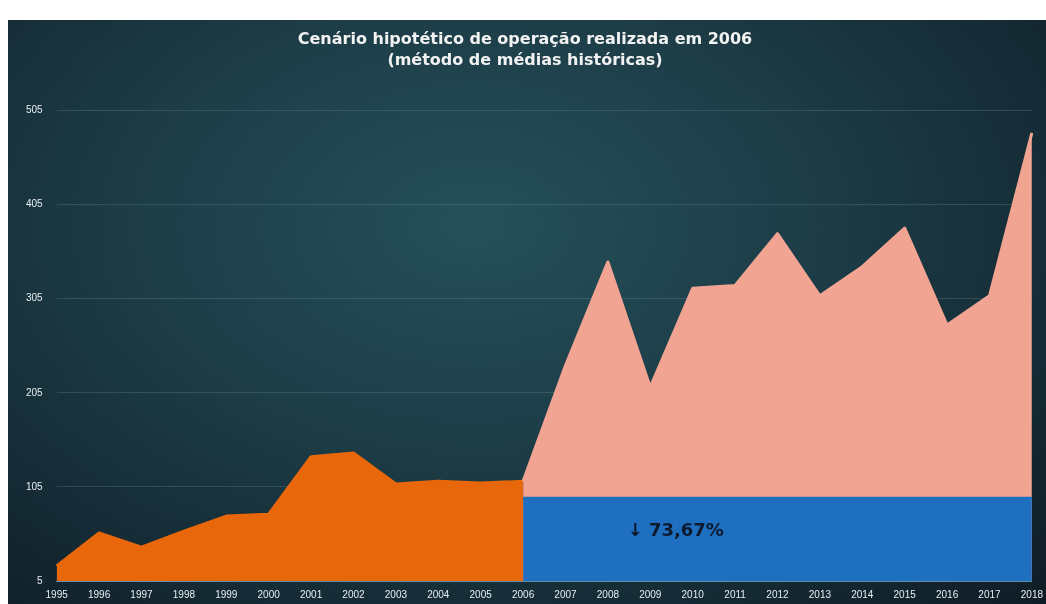  What do you see at coordinates (142, 594) in the screenshot?
I see `x-tick-label: 1997` at bounding box center [142, 594].